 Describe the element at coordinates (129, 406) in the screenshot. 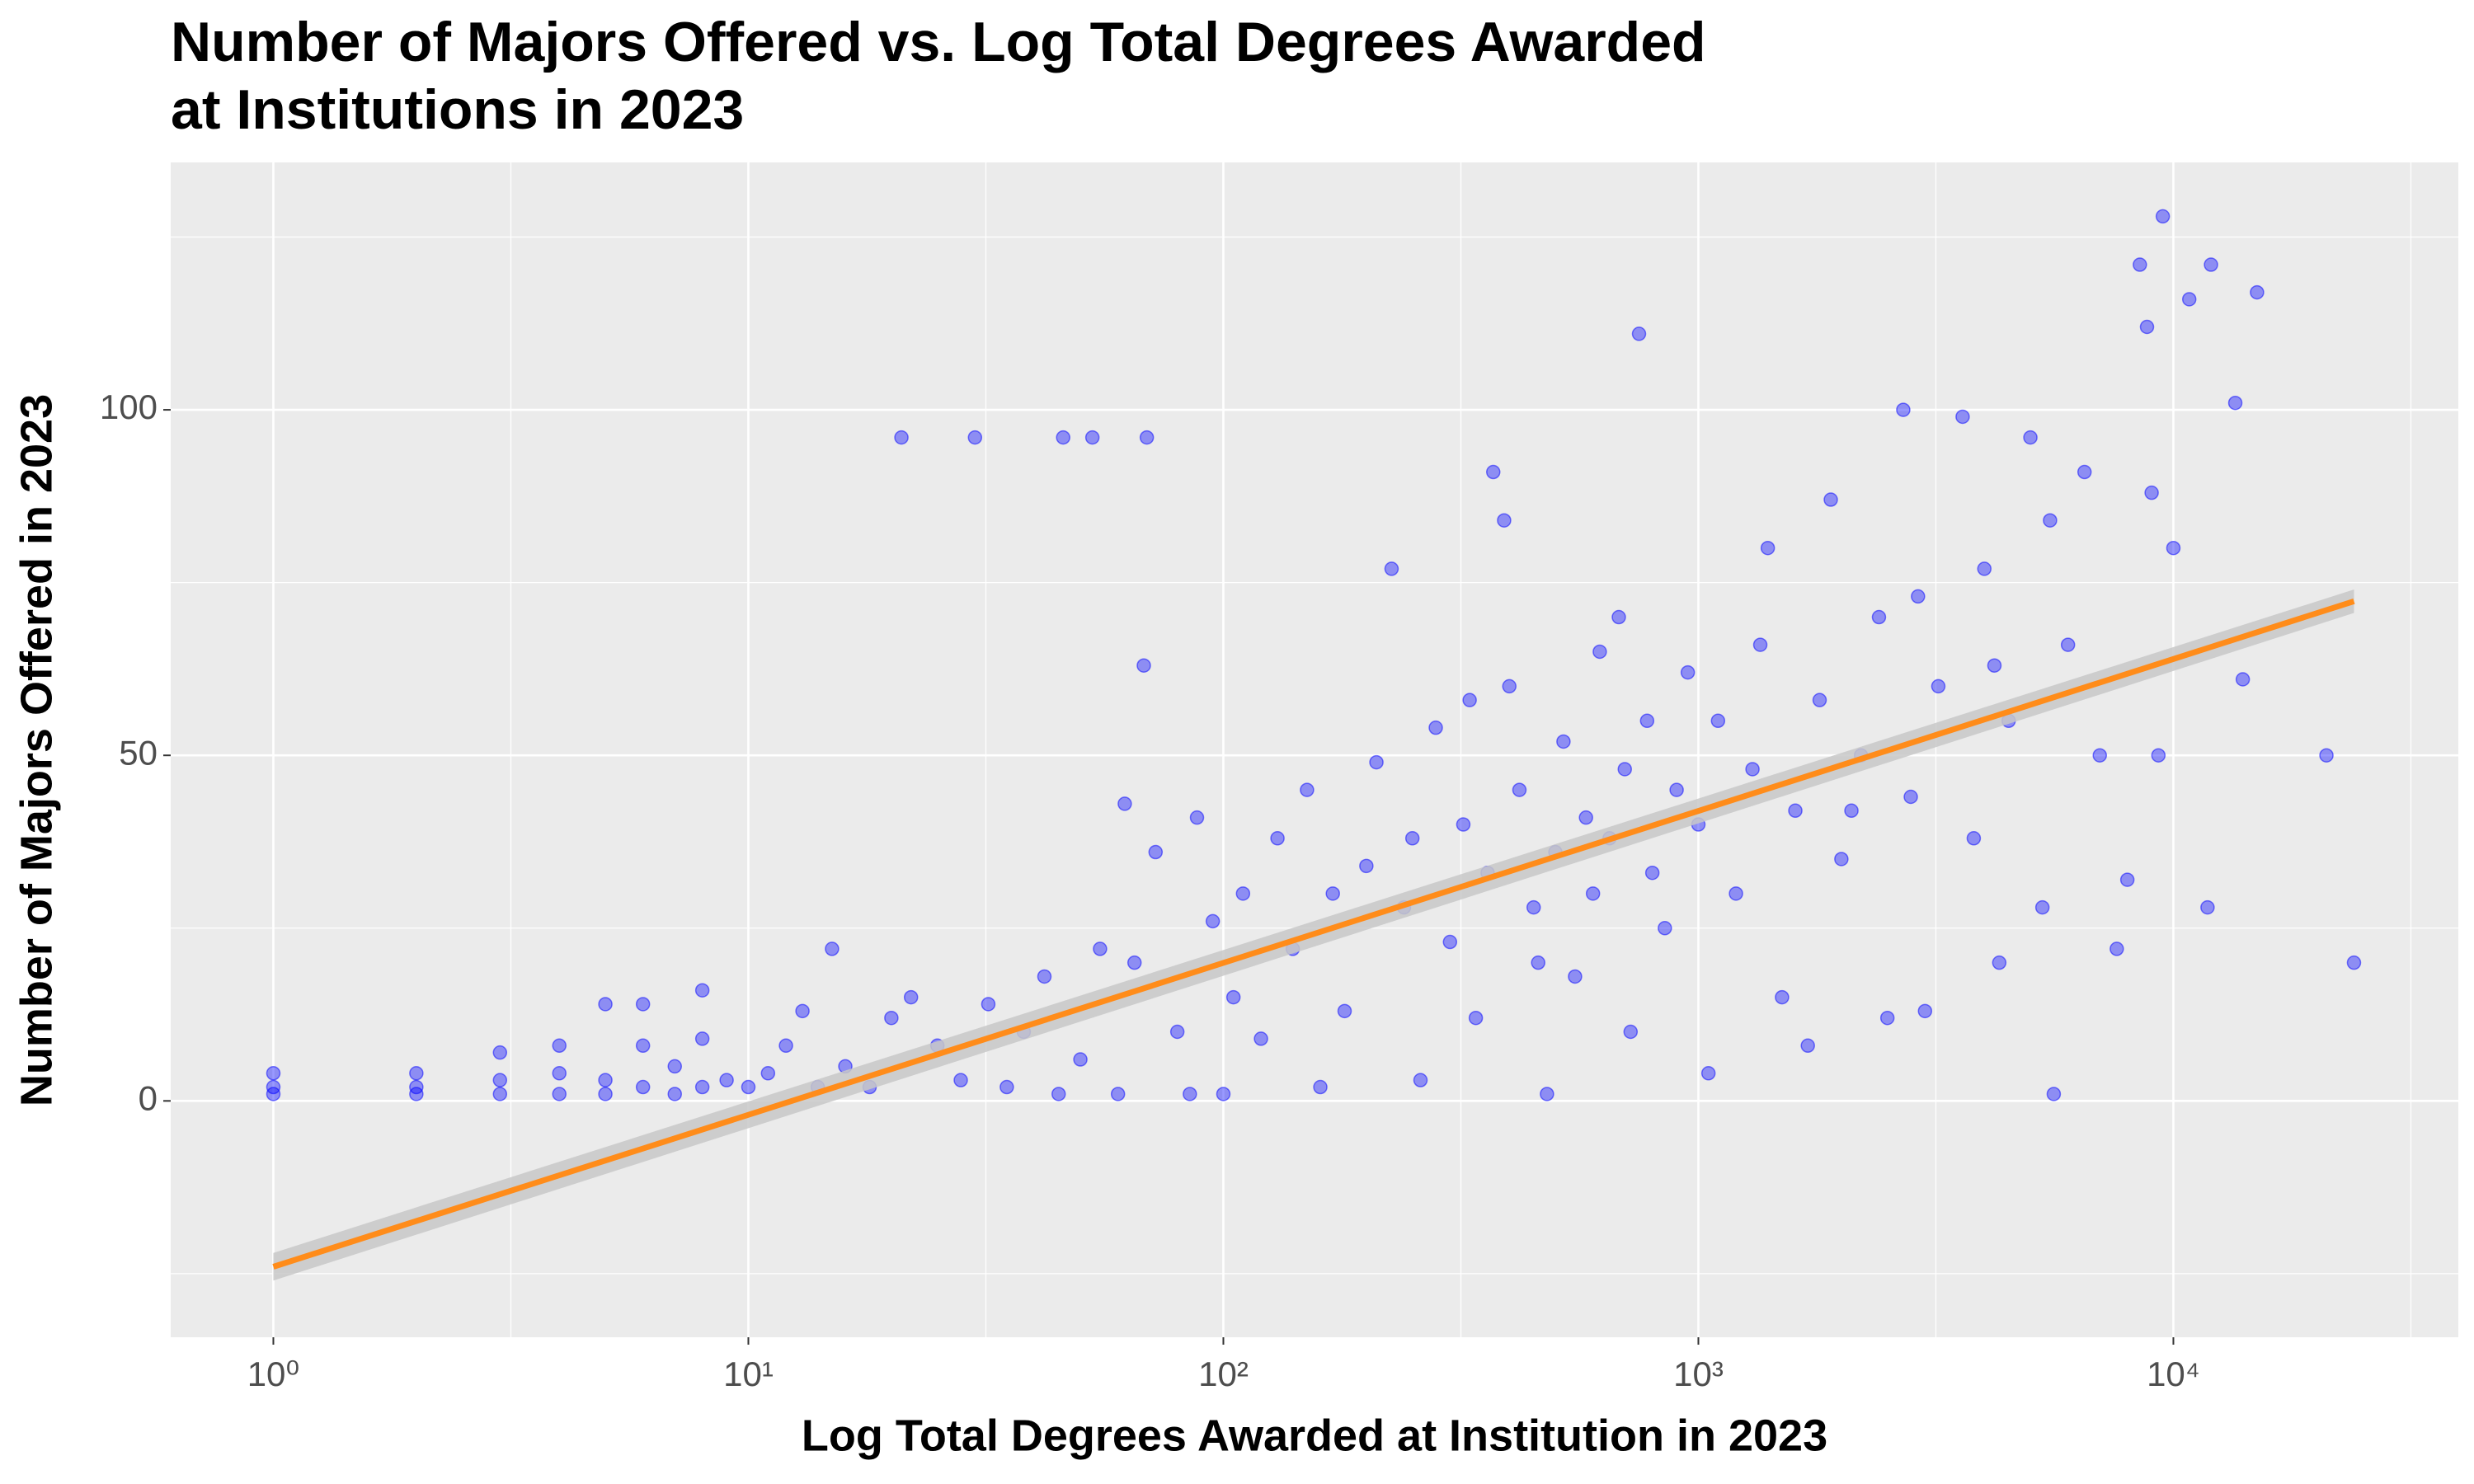

I see `y-tick-label: 100` at that location.